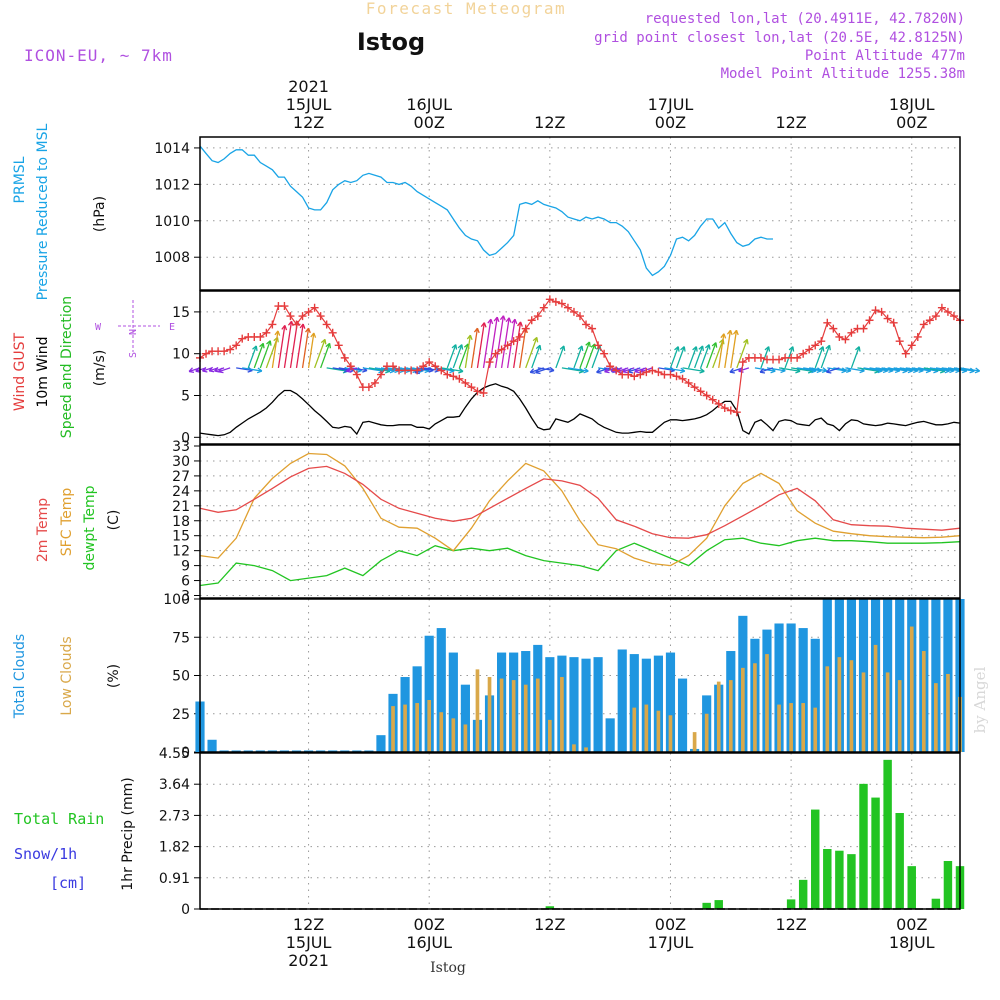 The image size is (1000, 1000). I want to click on top-date-label: 18JUL, so click(912, 104).